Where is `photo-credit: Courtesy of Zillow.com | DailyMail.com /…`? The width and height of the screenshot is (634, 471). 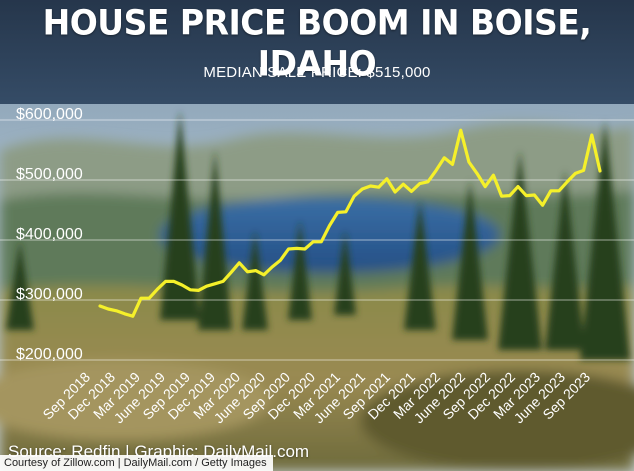
photo-credit: Courtesy of Zillow.com | DailyMail.com /… is located at coordinates (136, 463).